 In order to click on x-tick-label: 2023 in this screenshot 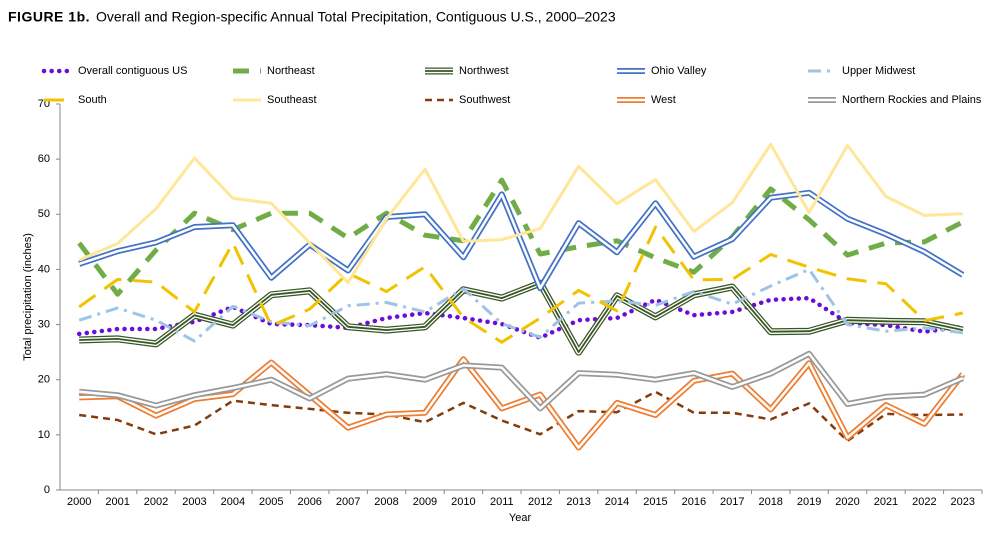, I will do `click(963, 502)`.